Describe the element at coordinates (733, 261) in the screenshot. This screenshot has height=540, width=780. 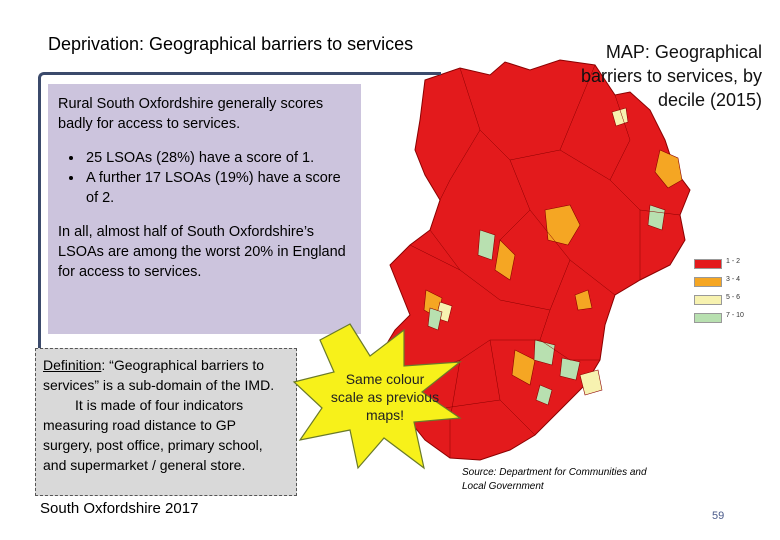
I see `legend-label: 1 - 2` at that location.